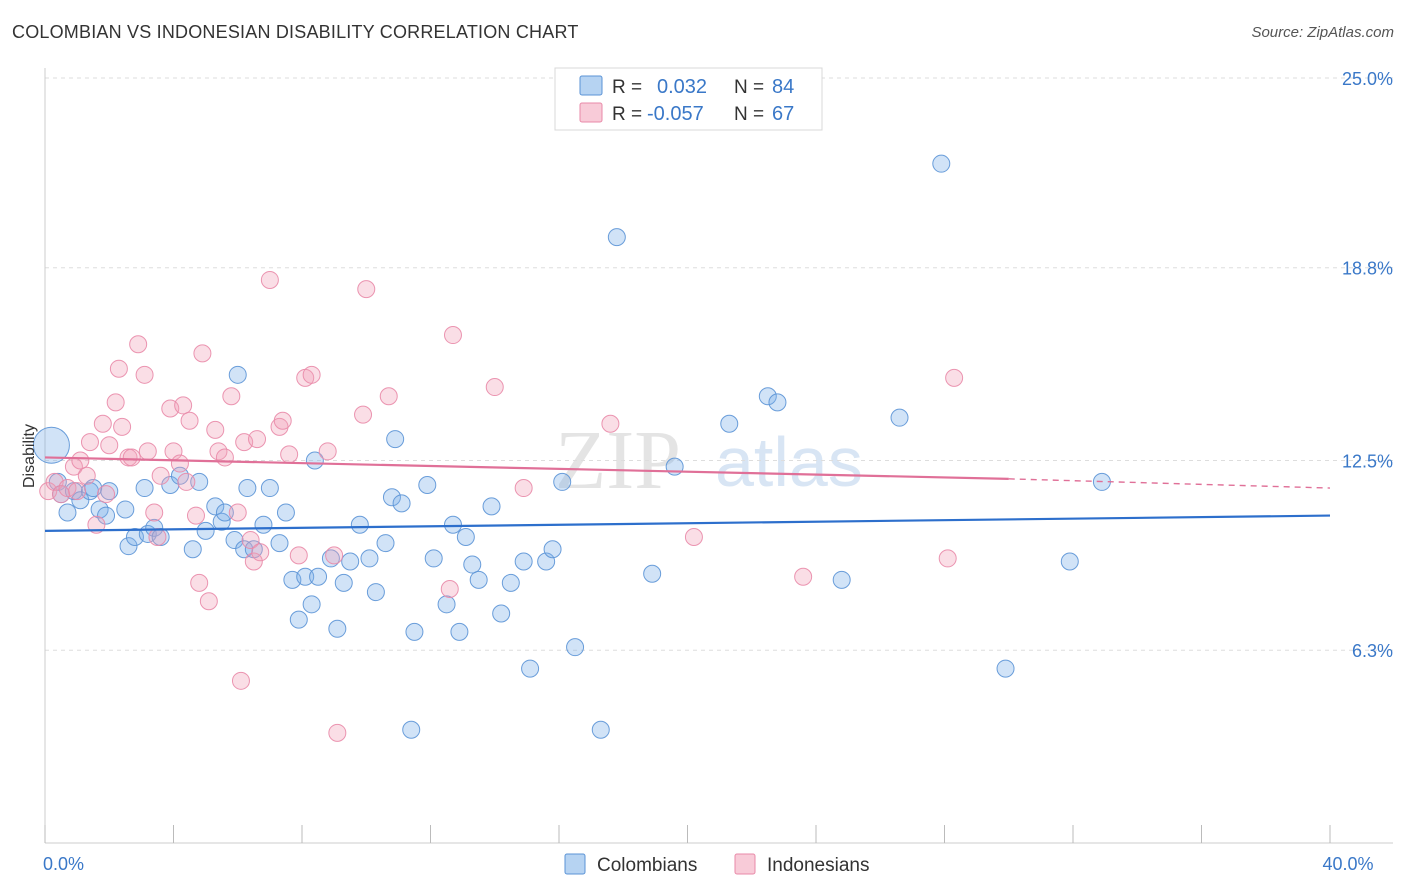 The width and height of the screenshot is (1406, 892). Describe the element at coordinates (749, 87) in the screenshot. I see `stat-n-label-colombians: N =` at that location.